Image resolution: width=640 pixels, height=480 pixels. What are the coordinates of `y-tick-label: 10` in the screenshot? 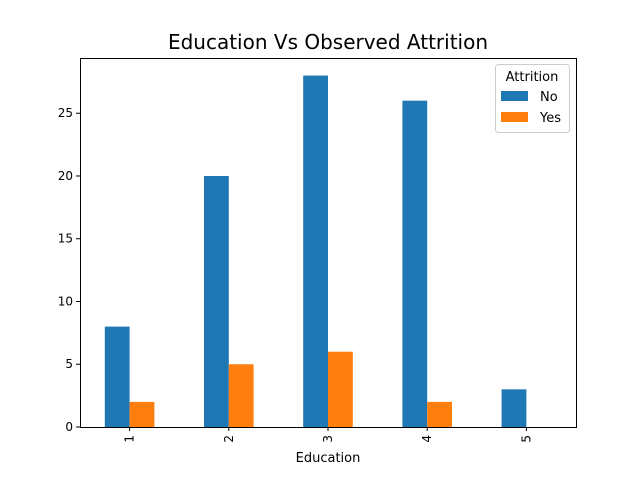 It's located at (65, 301).